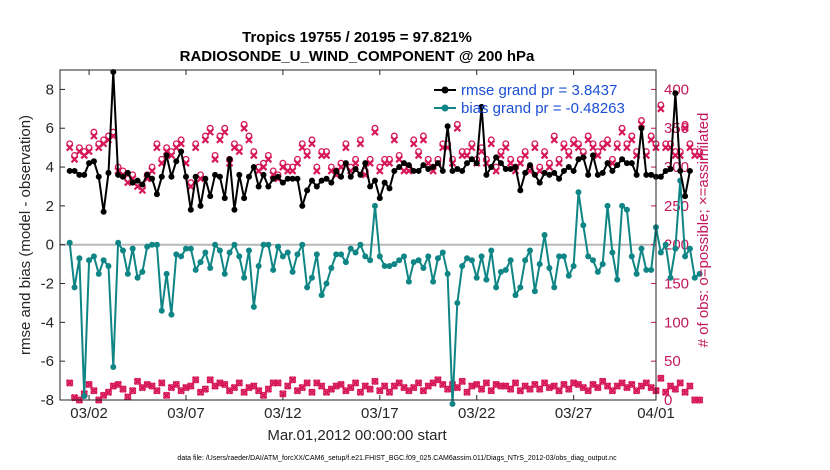  What do you see at coordinates (357, 56) in the screenshot?
I see `chart-subtitle: RADIOSONDE_U_WIND_COMPONENT @ 200 hPa` at bounding box center [357, 56].